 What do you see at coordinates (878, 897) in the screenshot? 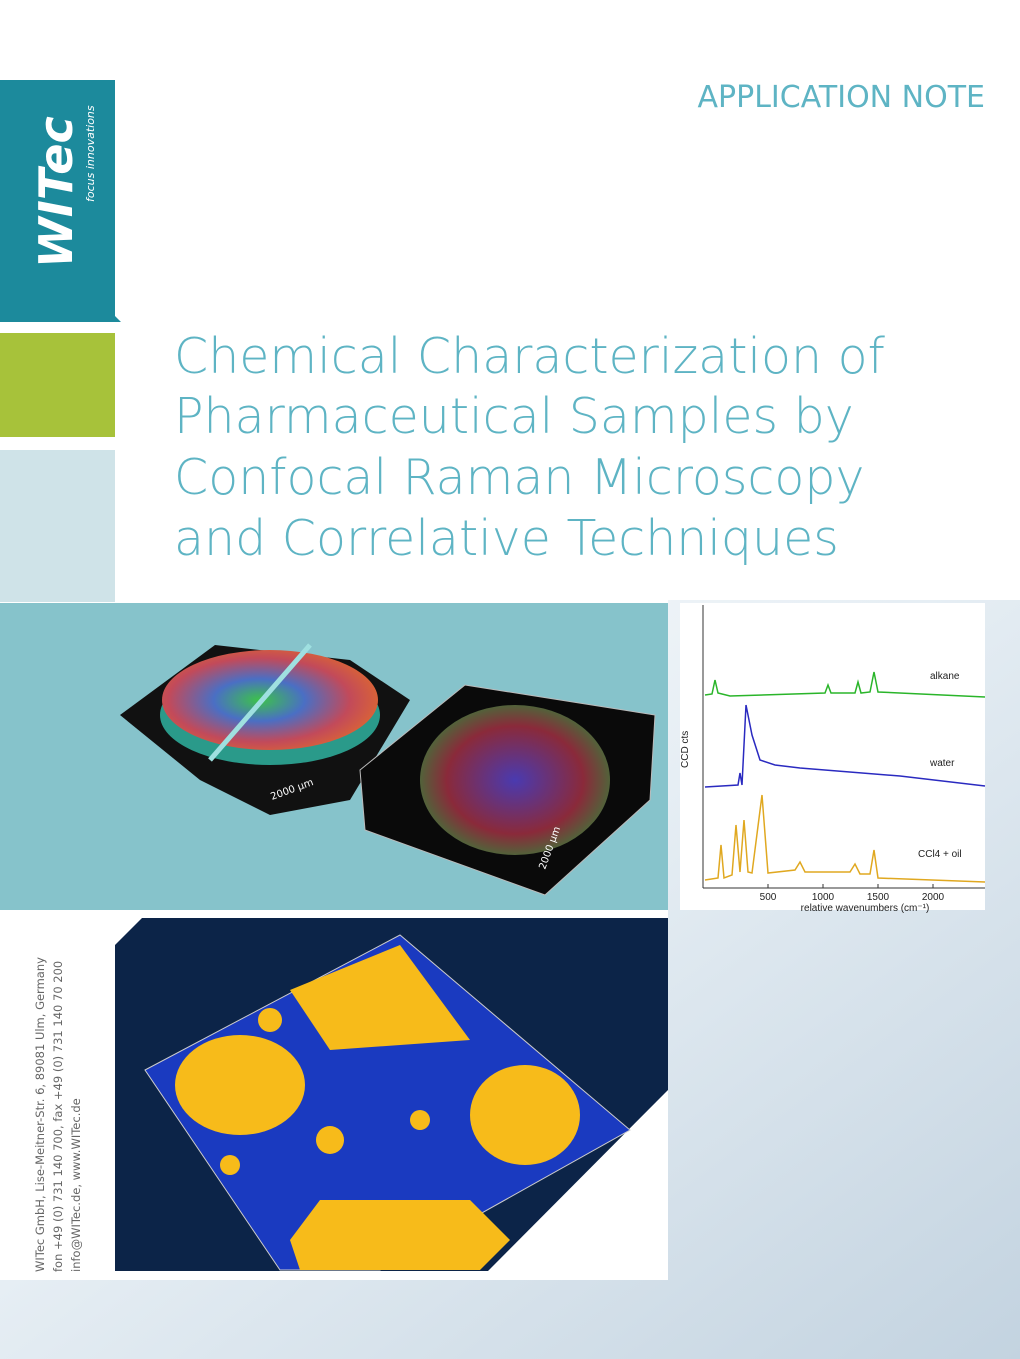
I see `x-tick-label: 1500` at bounding box center [878, 897].